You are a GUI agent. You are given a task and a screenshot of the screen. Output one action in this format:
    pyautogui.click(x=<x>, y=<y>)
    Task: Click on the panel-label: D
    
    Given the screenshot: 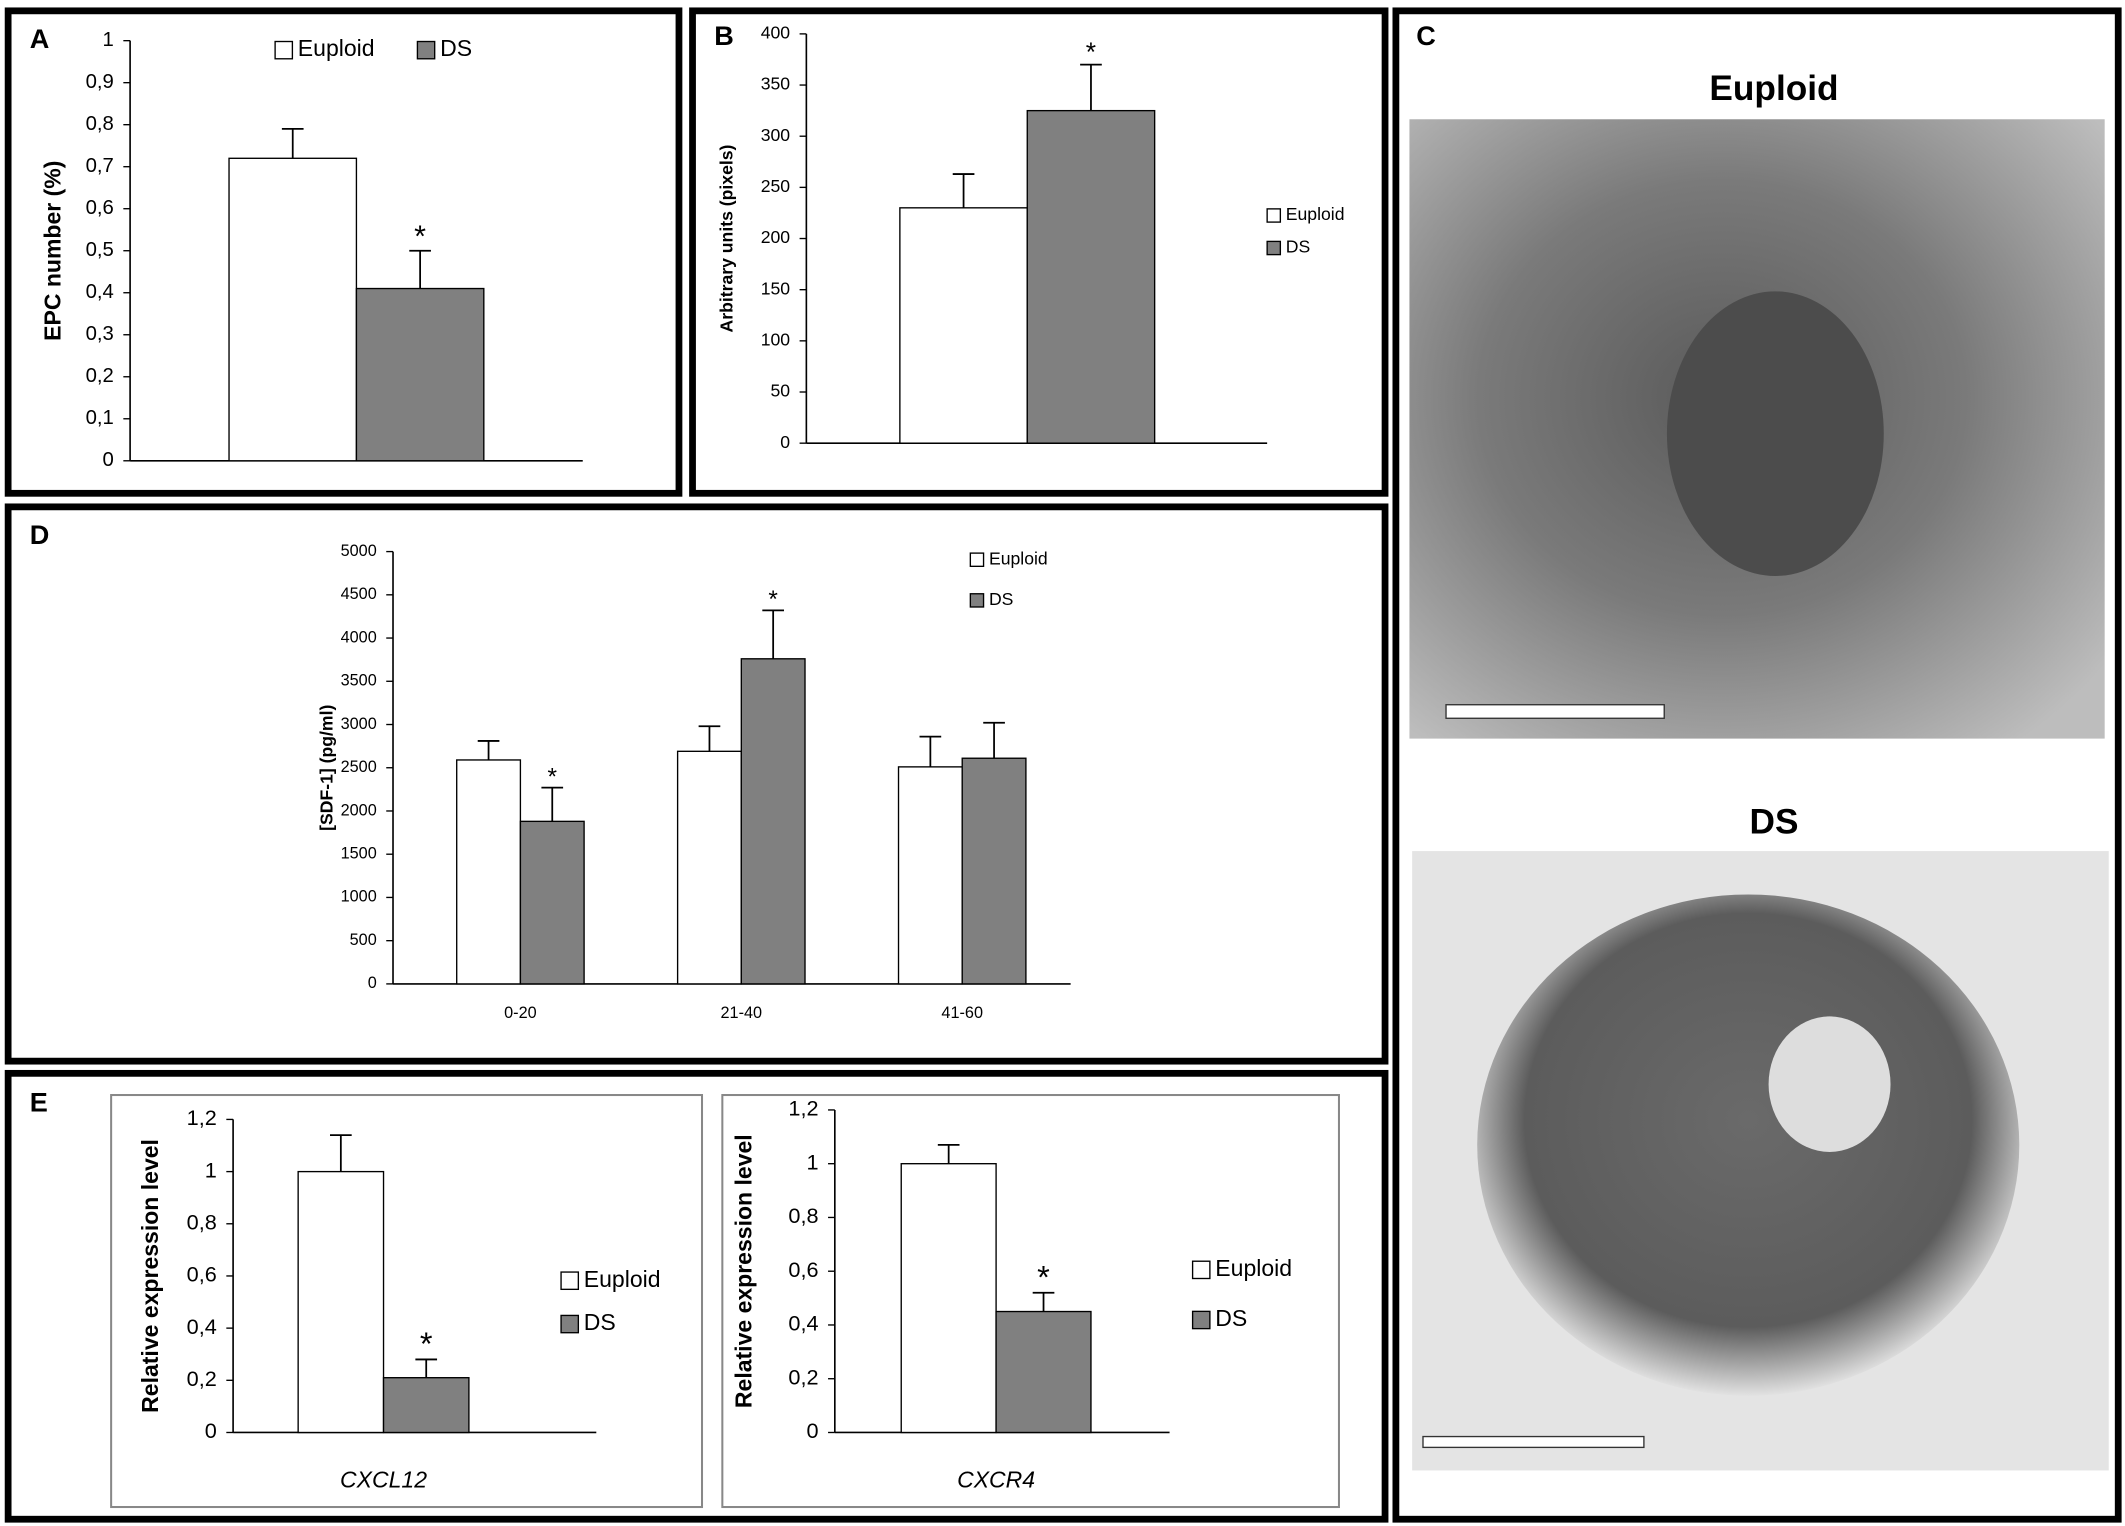 What is the action you would take?
    pyautogui.click(x=40, y=534)
    